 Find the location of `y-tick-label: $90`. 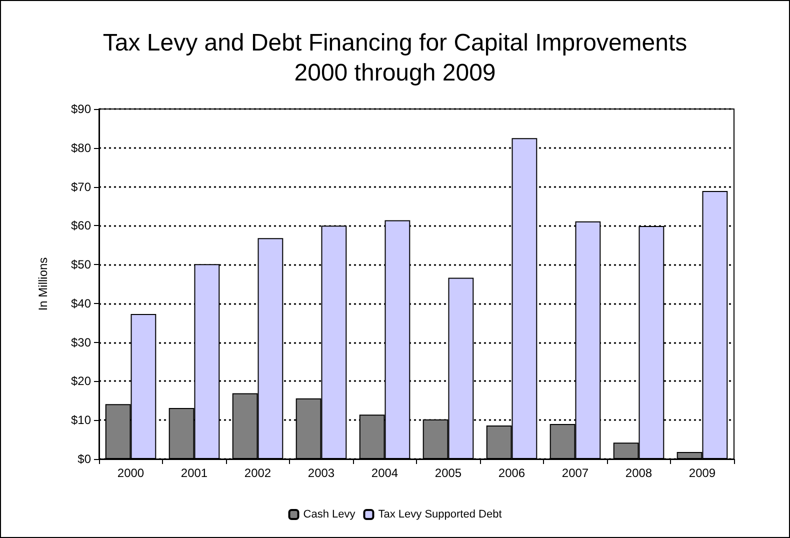

y-tick-label: $90 is located at coordinates (81, 109).